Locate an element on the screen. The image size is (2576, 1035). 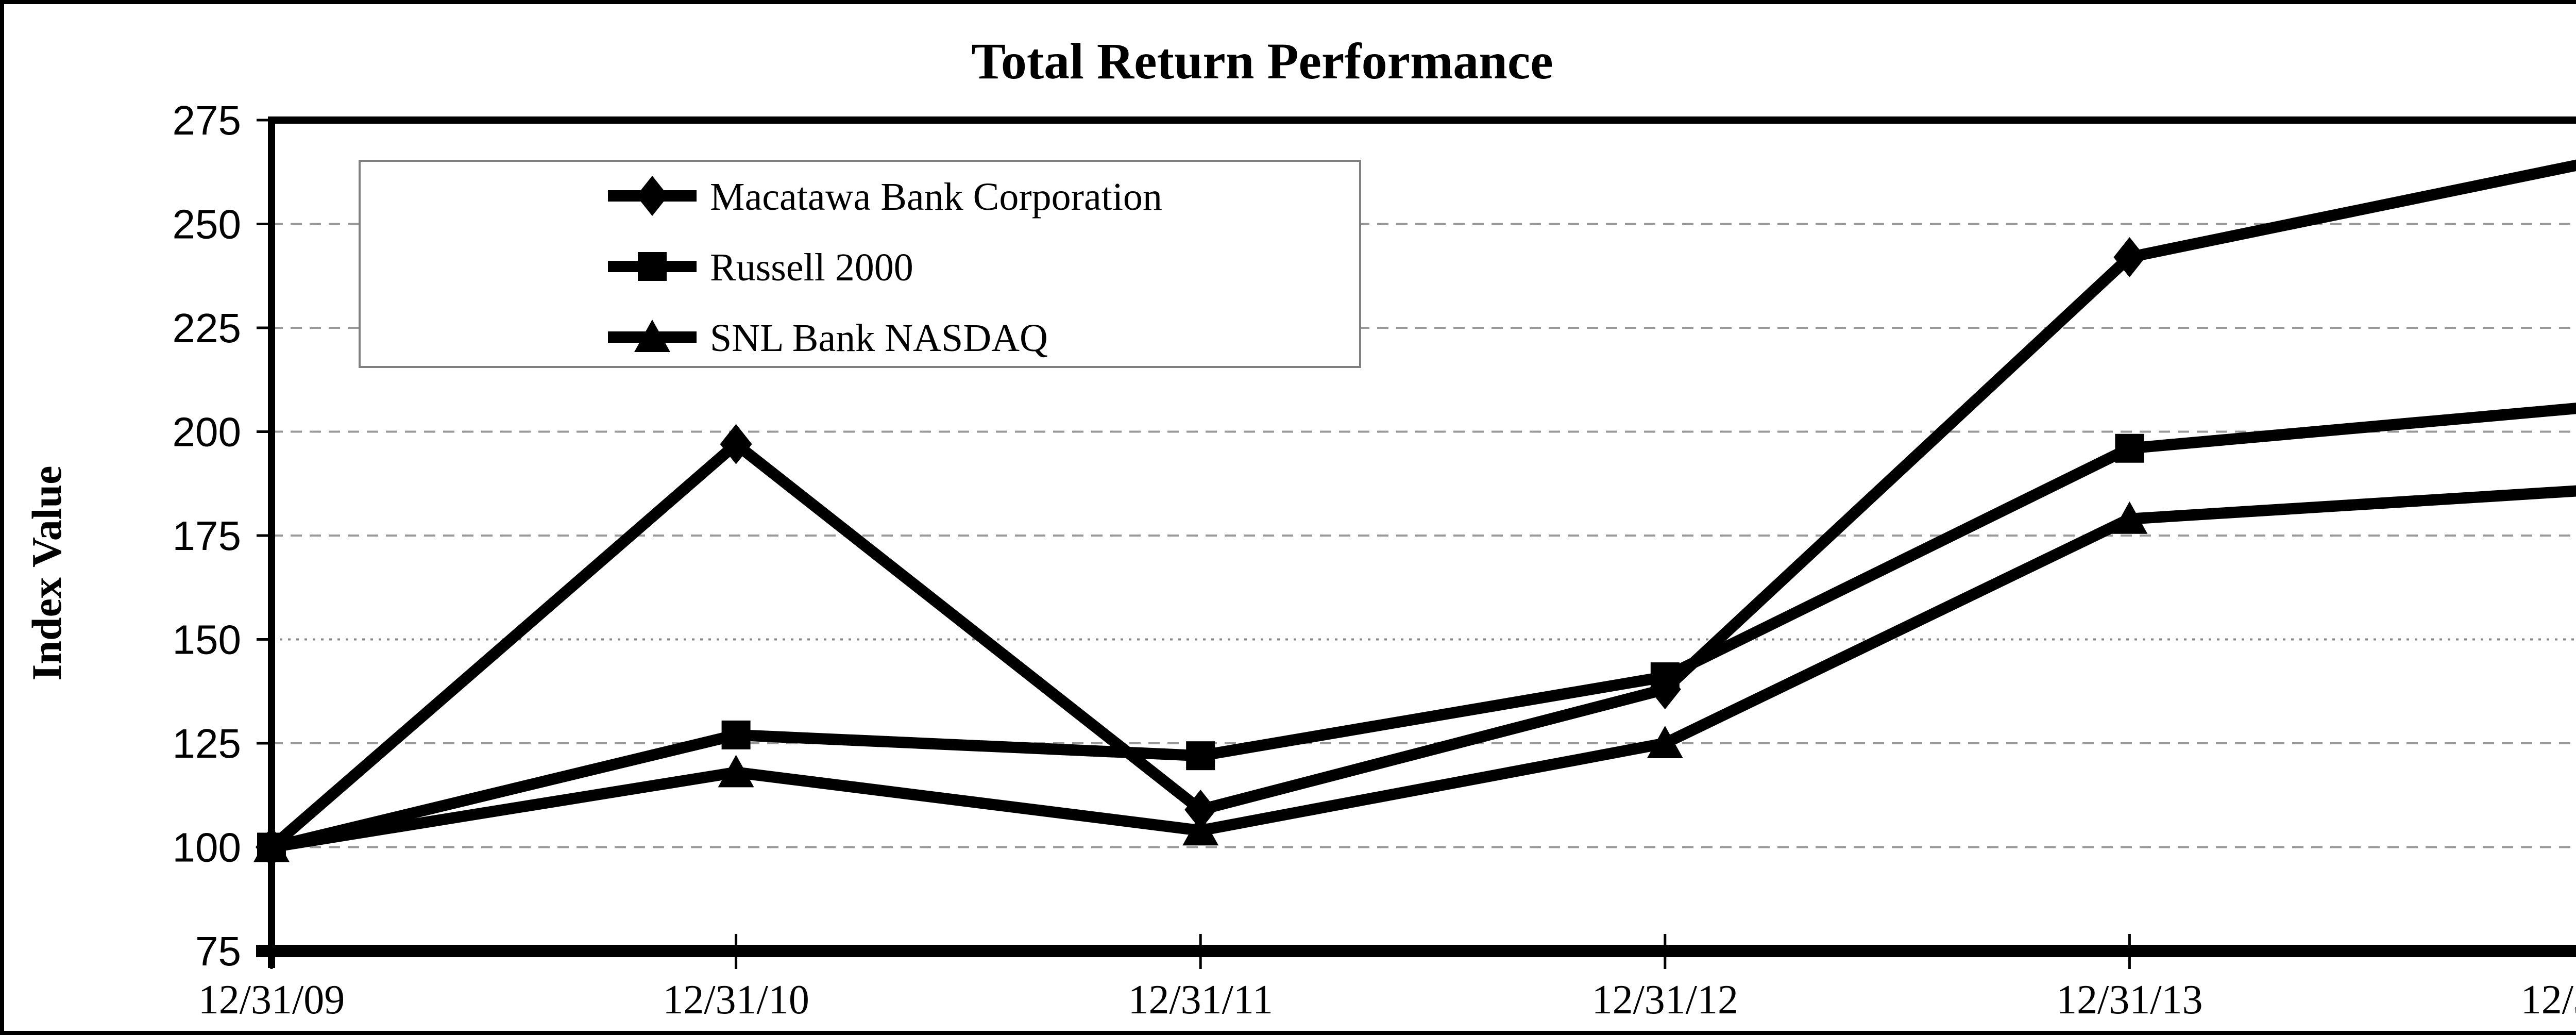
legend-diamond-icon is located at coordinates (652, 196).